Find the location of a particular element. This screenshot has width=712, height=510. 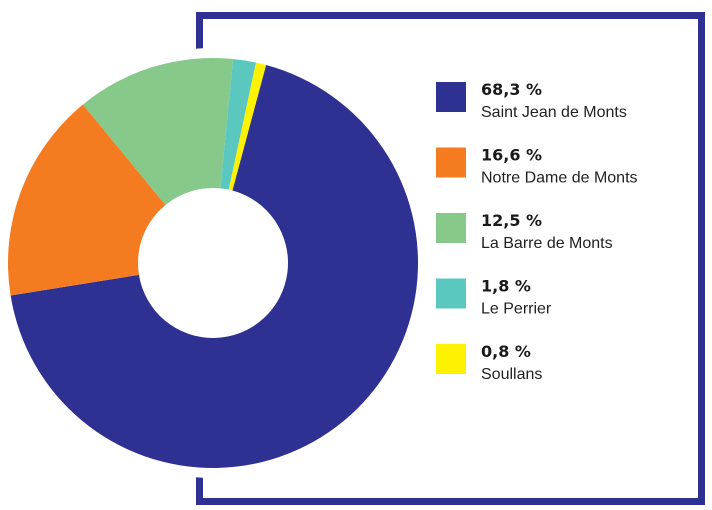

legend-value: 16,6 % is located at coordinates (511, 155).